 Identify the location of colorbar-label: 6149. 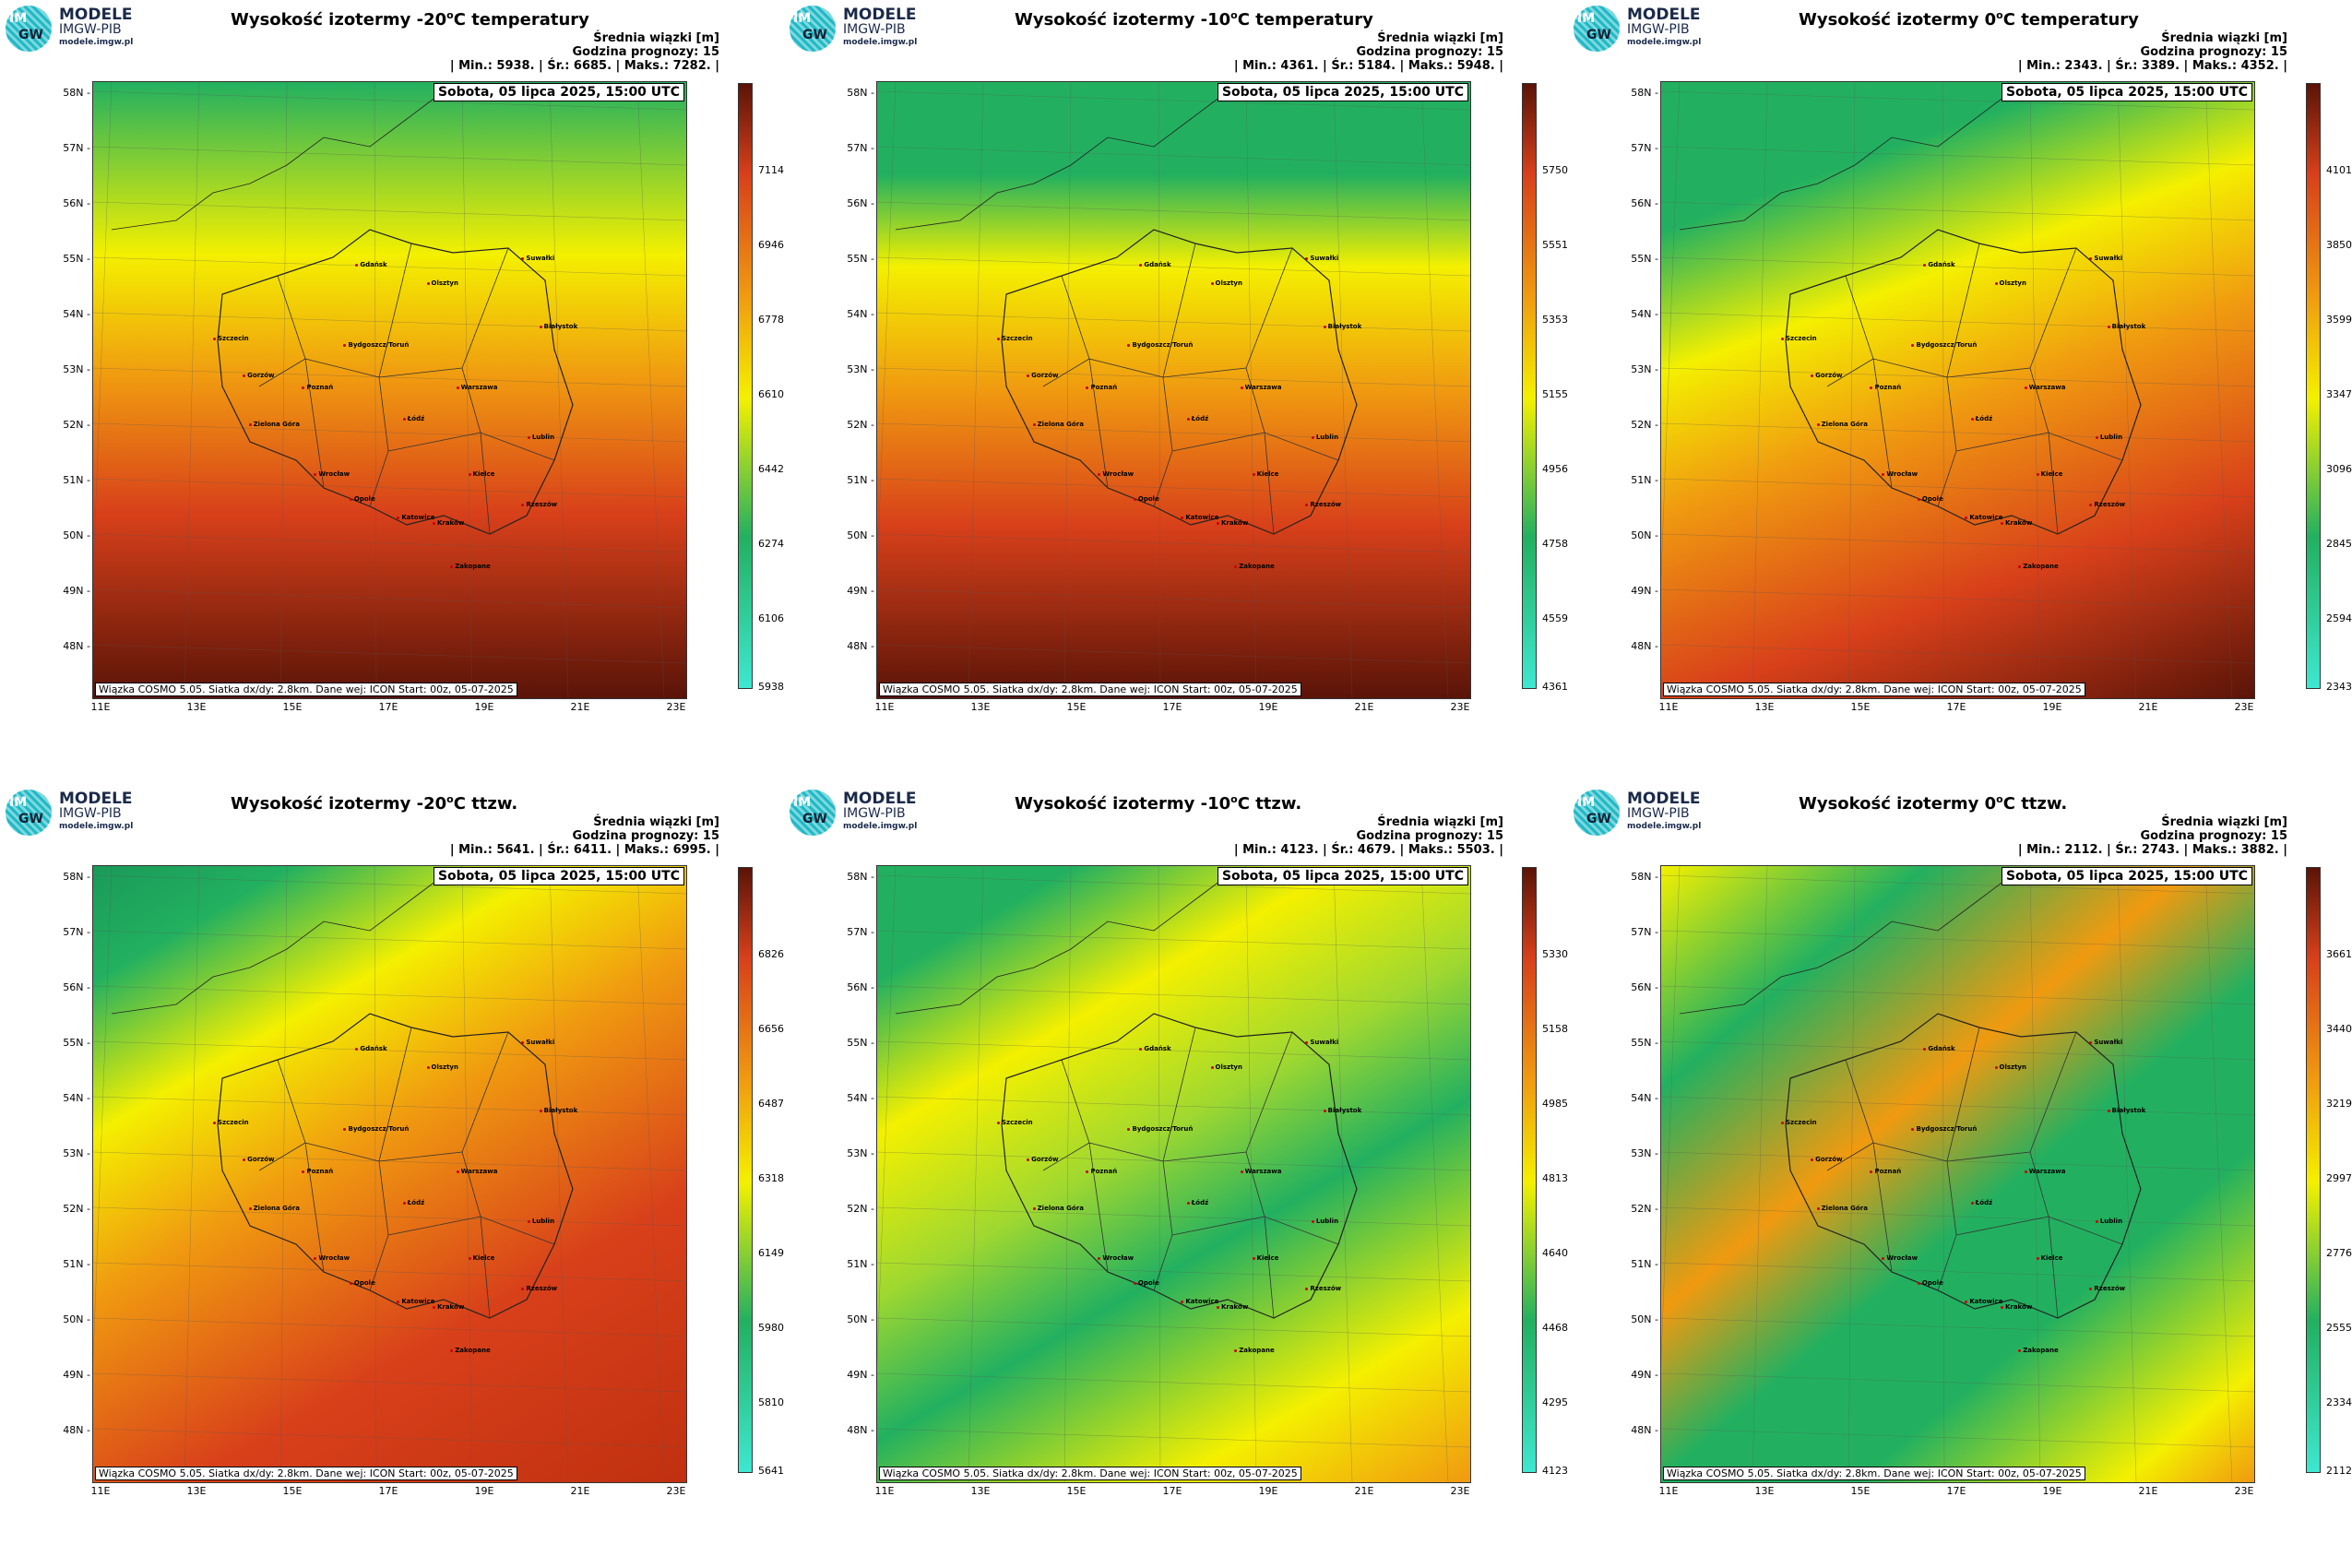
(771, 1253).